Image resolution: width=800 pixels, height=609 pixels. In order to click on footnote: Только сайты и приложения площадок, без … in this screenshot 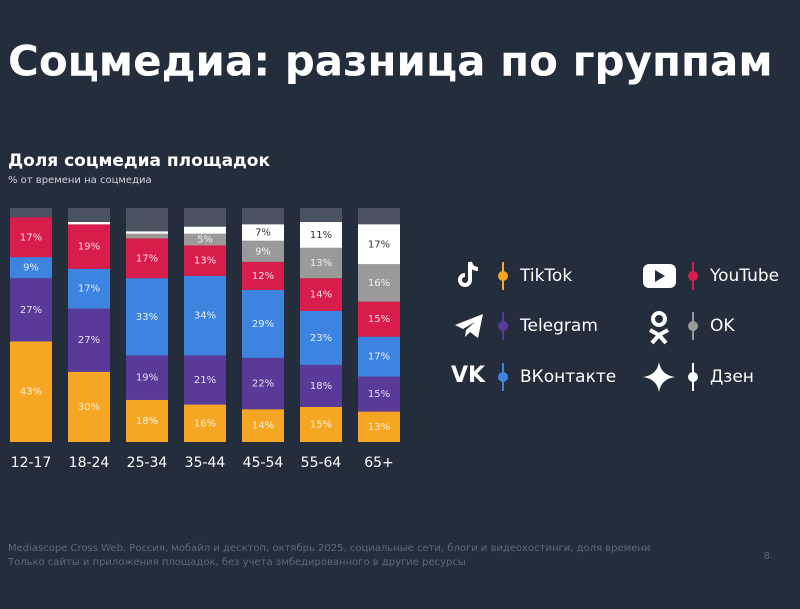, I will do `click(236, 562)`.